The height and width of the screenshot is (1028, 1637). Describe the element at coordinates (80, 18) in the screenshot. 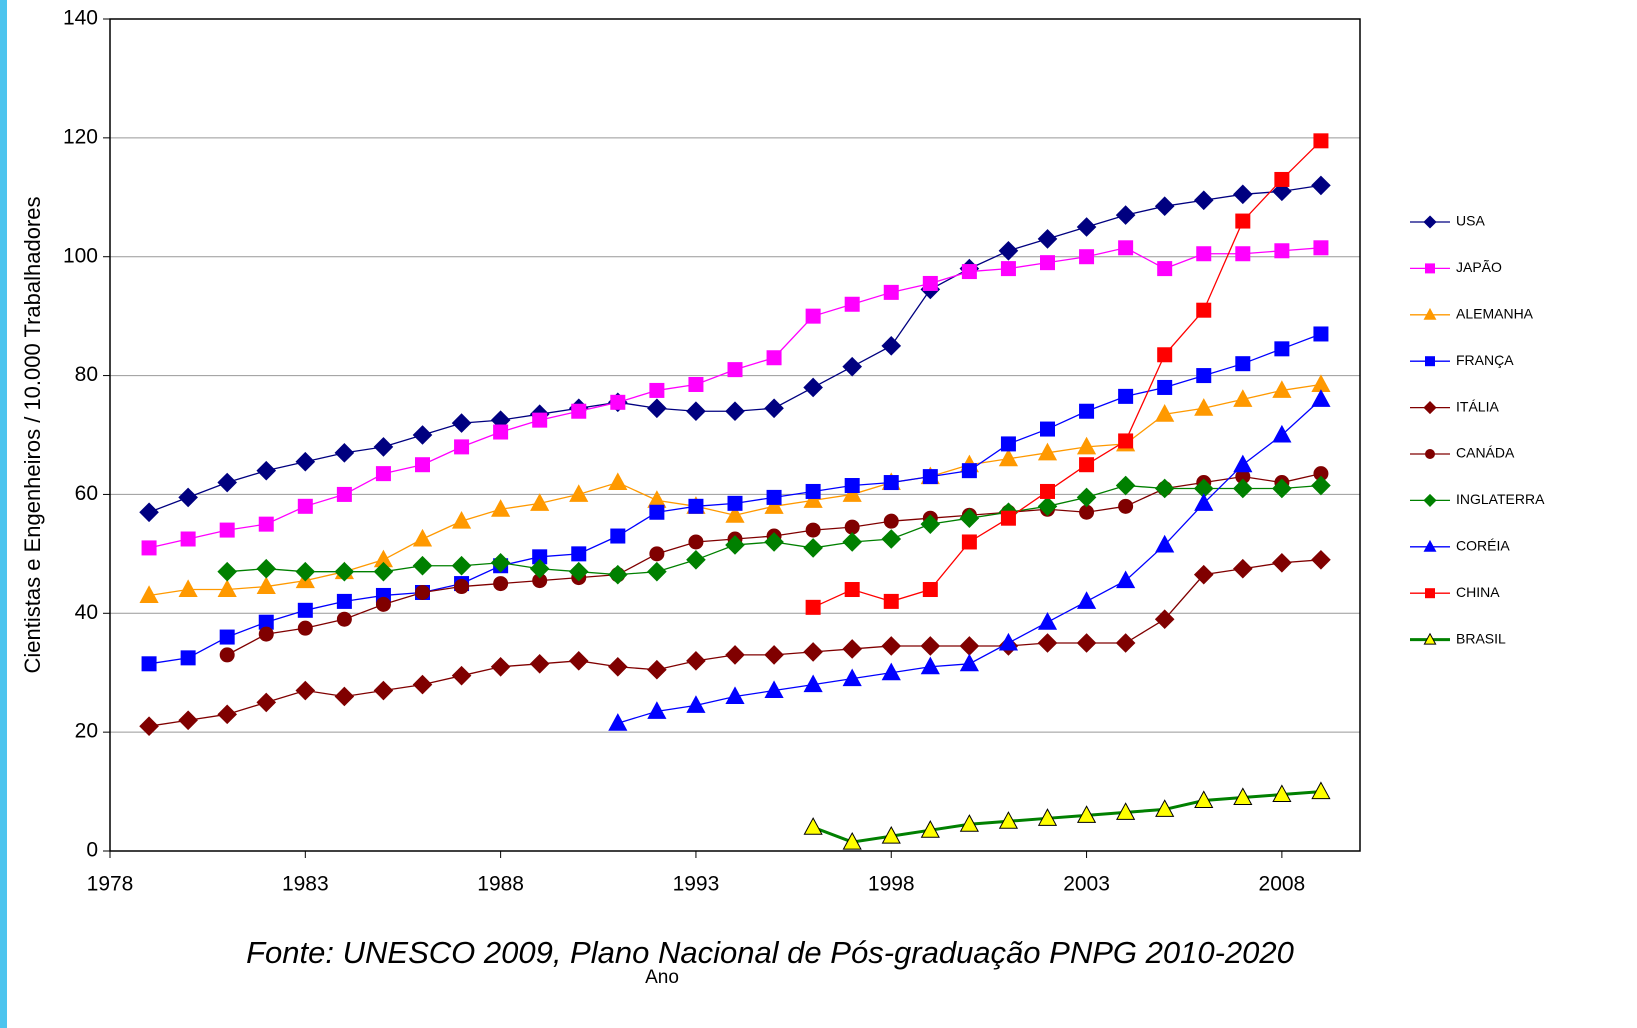

I see `y-tick-label: 140` at that location.